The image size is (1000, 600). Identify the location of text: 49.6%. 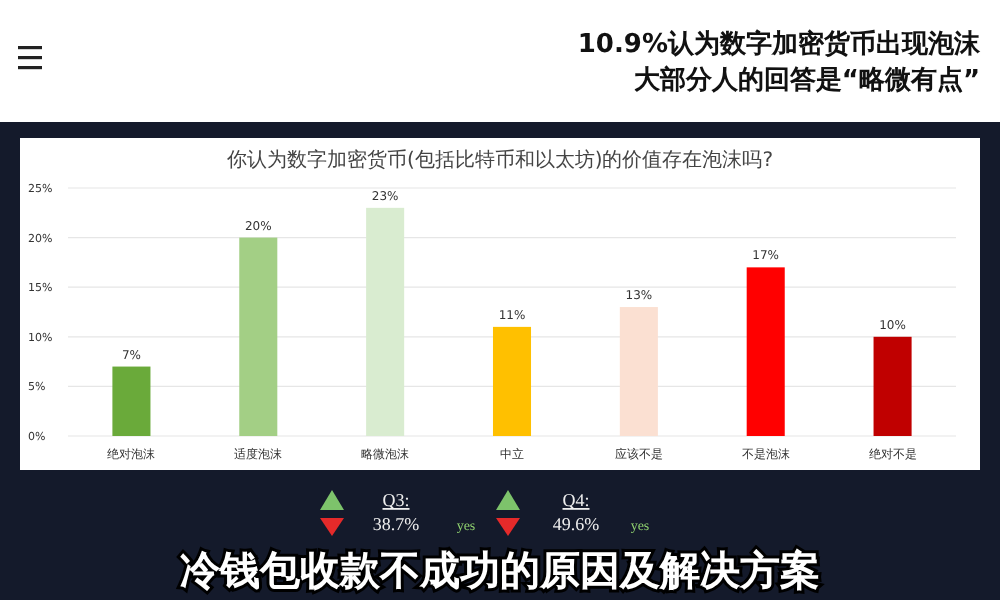
(576, 524).